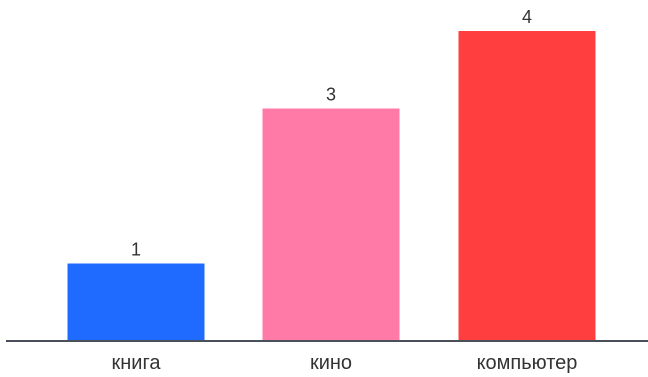 This screenshot has height=377, width=648. Describe the element at coordinates (137, 363) in the screenshot. I see `x-tick-label-1: книга` at that location.